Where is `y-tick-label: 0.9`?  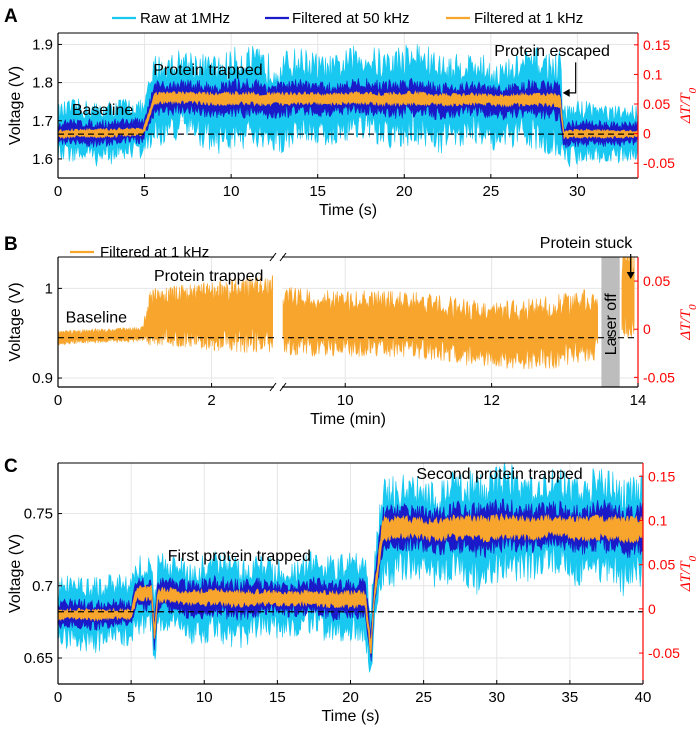 y-tick-label: 0.9 is located at coordinates (42, 378).